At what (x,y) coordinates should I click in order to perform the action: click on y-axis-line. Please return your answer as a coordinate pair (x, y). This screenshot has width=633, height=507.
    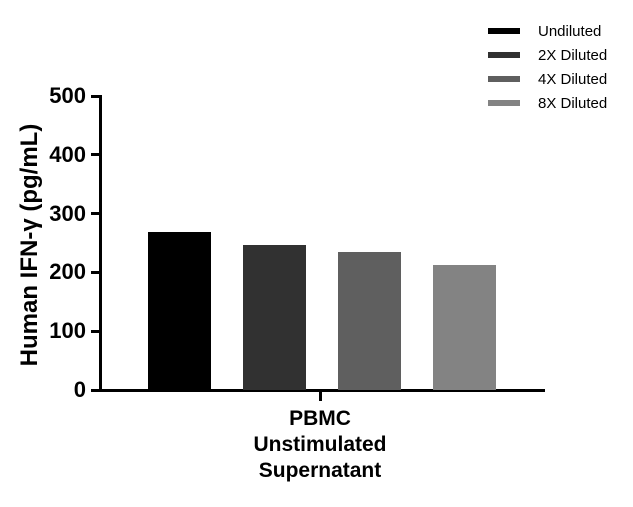
    Looking at the image, I should click on (100, 243).